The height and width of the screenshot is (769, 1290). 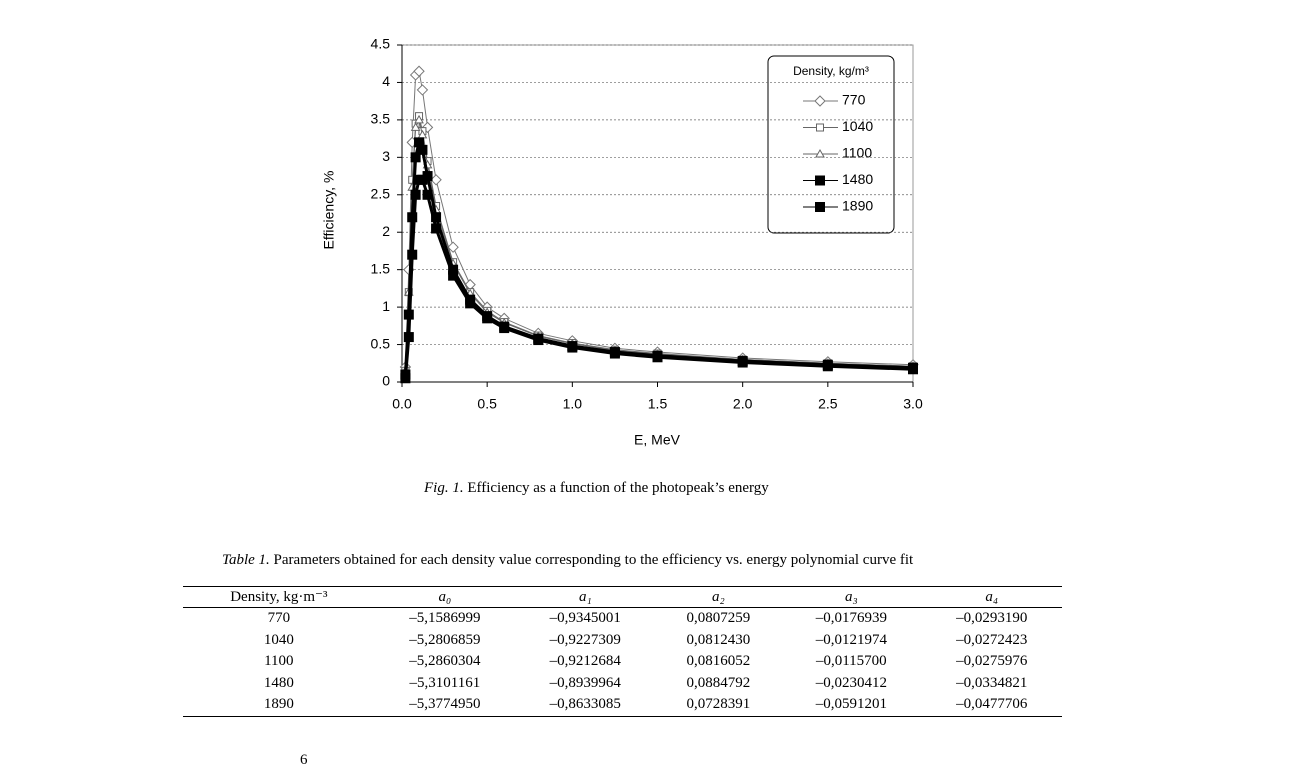 What do you see at coordinates (913, 404) in the screenshot?
I see `x-tick-label: 3.0` at bounding box center [913, 404].